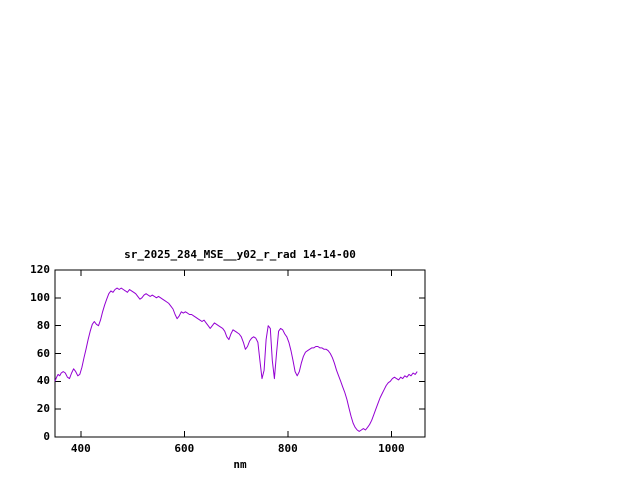  Describe the element at coordinates (391, 448) in the screenshot. I see `x-tick-label: 1000` at that location.